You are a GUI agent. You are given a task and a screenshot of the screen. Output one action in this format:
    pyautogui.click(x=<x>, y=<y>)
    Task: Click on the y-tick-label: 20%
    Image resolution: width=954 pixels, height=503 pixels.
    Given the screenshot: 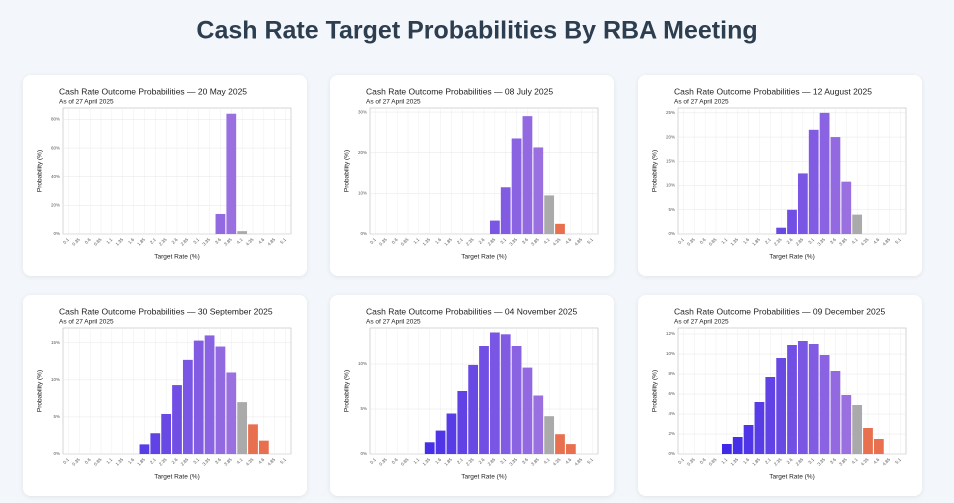 What is the action you would take?
    pyautogui.click(x=670, y=136)
    